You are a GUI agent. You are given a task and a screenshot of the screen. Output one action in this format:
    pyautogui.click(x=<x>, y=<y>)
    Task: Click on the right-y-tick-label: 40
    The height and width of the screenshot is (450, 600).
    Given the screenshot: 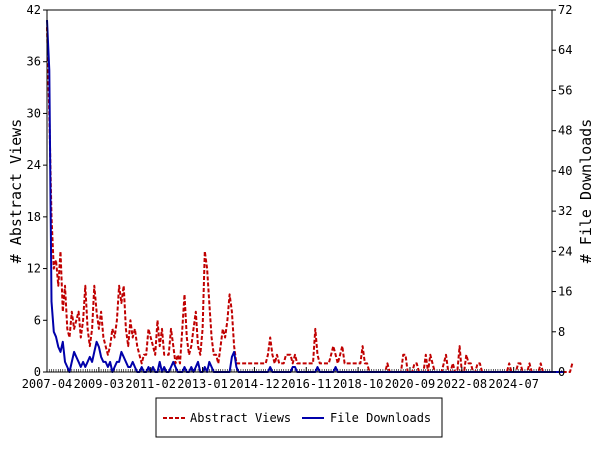 What is the action you would take?
    pyautogui.click(x=565, y=171)
    